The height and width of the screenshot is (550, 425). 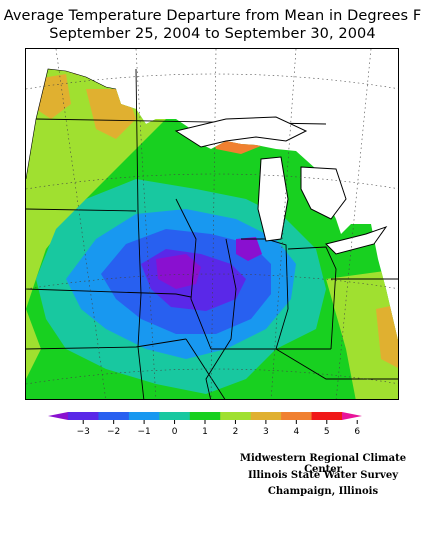 What do you see at coordinates (352, 416) in the screenshot?
I see `legend-swatch-above` at bounding box center [352, 416].